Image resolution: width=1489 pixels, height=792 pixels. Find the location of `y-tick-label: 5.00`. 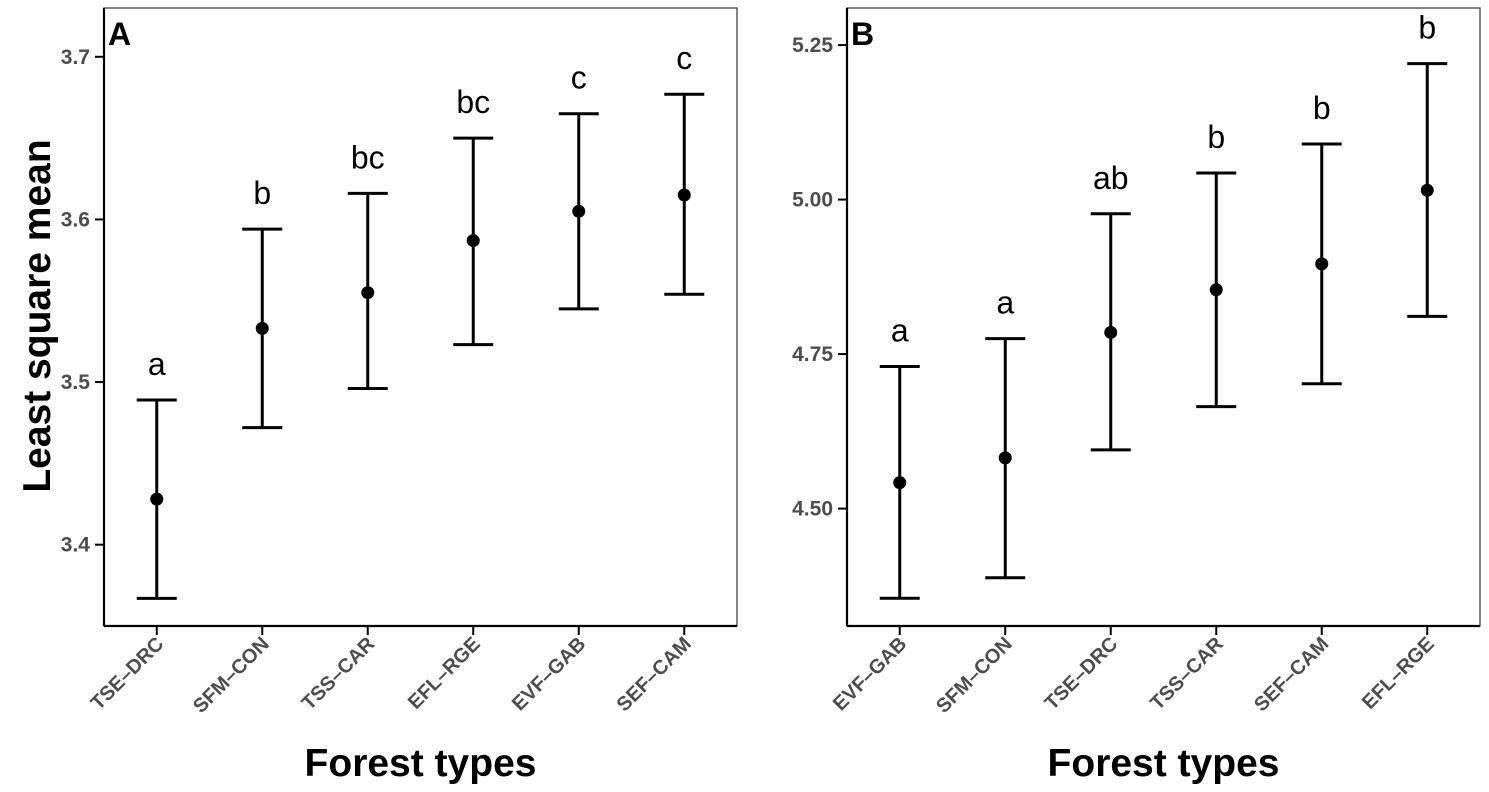

y-tick-label: 5.00 is located at coordinates (812, 200).